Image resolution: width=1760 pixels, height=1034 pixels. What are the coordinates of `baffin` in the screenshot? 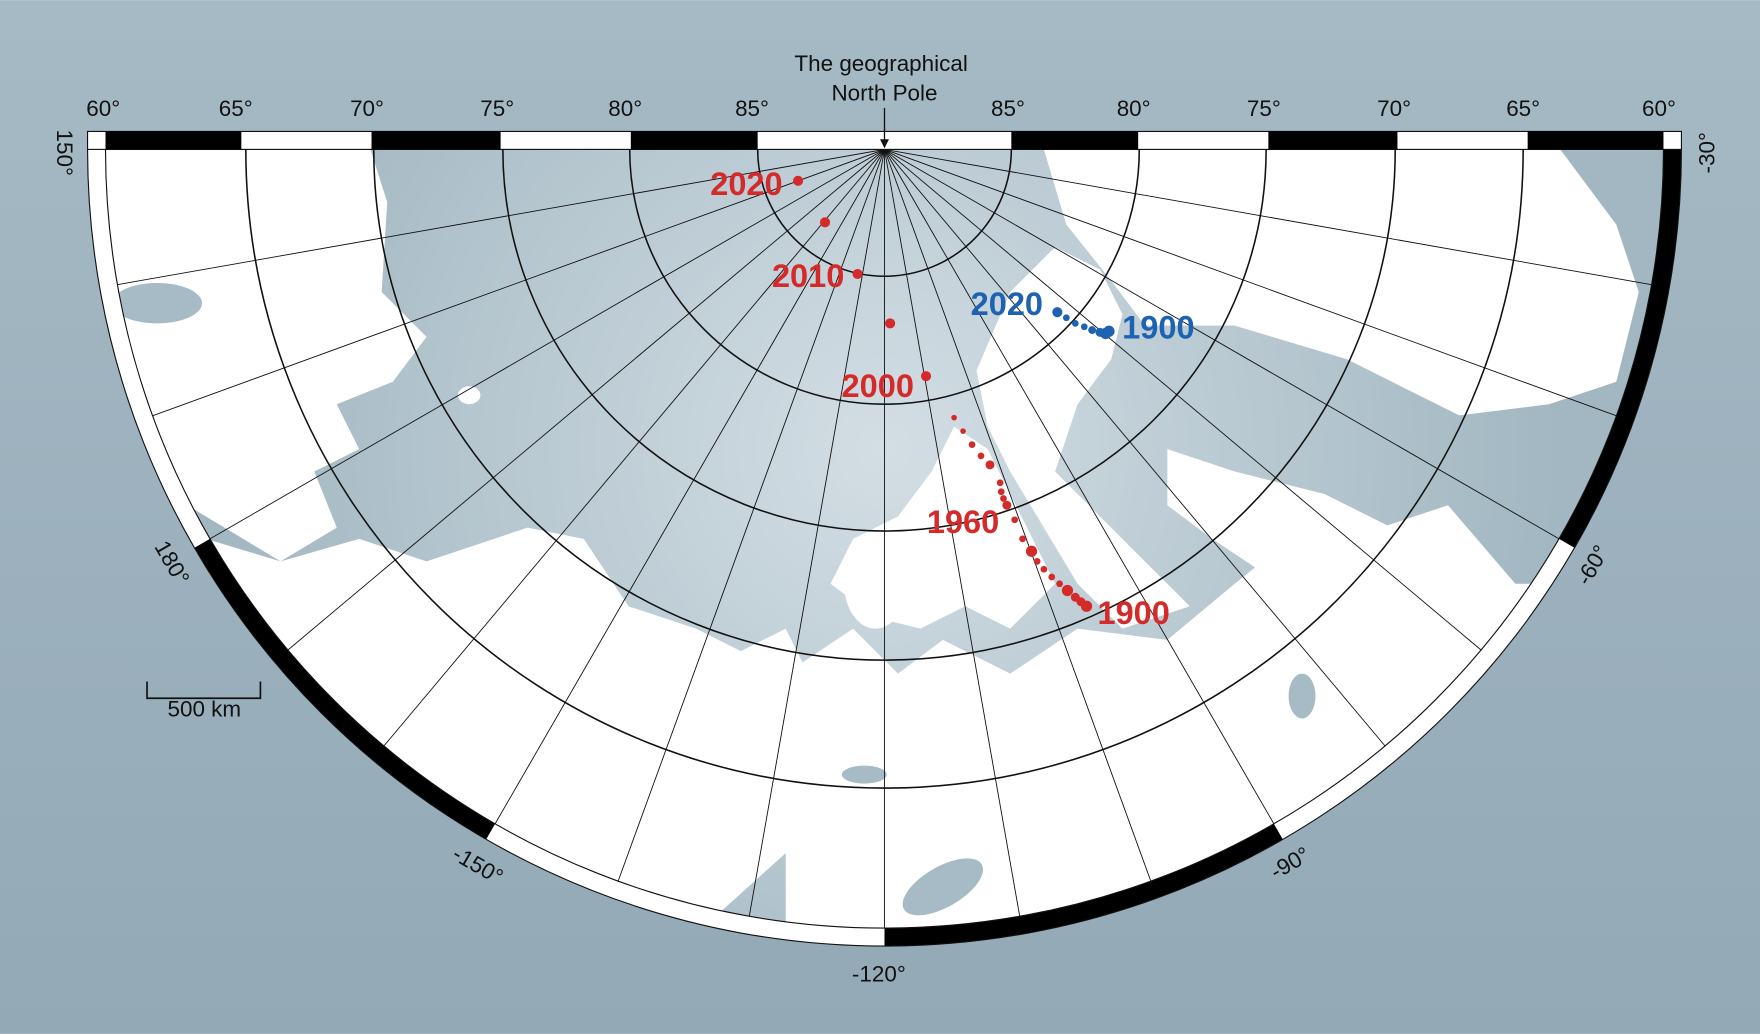 It's located at (1313, 539).